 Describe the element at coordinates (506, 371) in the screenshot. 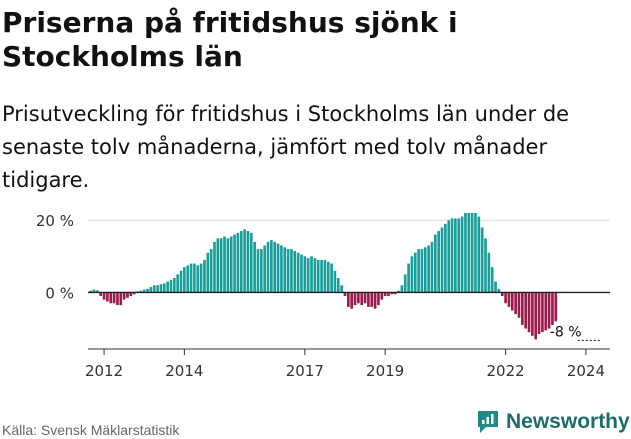

I see `x-tick-label: 2022` at that location.